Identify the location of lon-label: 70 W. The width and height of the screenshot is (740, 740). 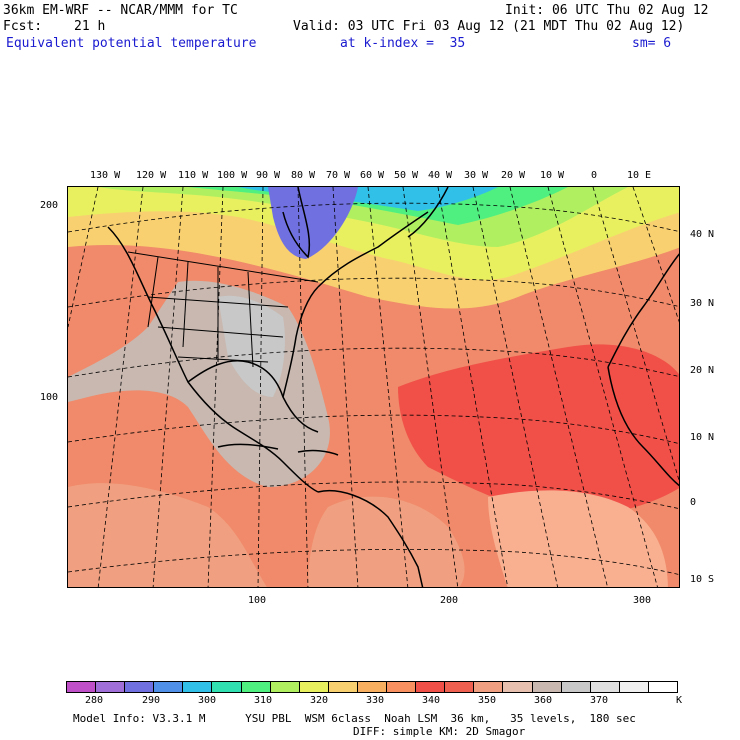
(338, 175).